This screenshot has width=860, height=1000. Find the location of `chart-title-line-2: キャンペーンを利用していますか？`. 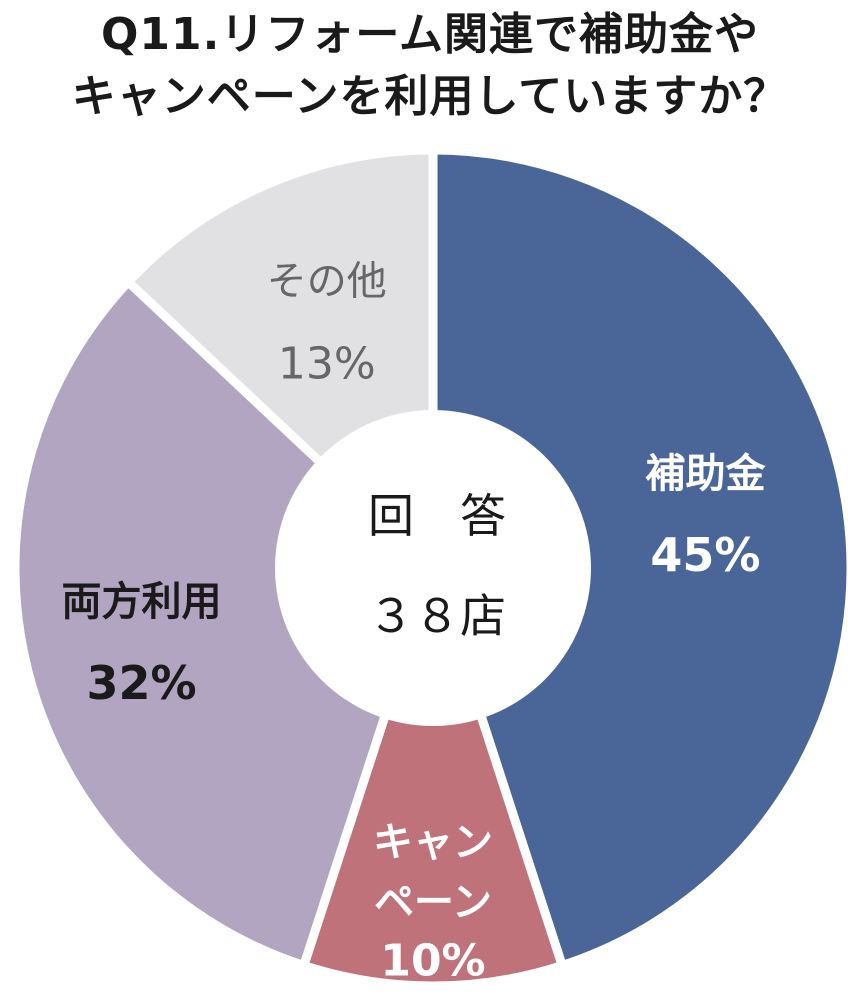

chart-title-line-2: キャンペーンを利用していますか？ is located at coordinates (430, 96).